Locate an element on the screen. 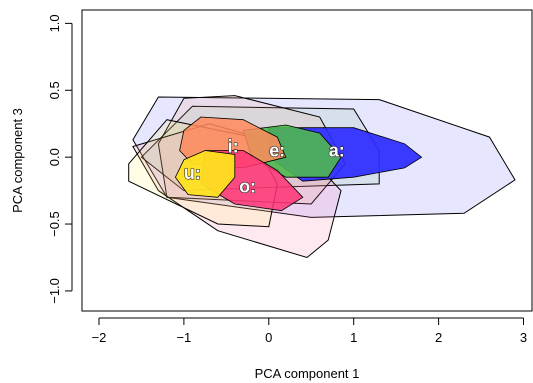 This screenshot has height=383, width=533. vowel-labels: a: e: i: o: u: is located at coordinates (264, 166).